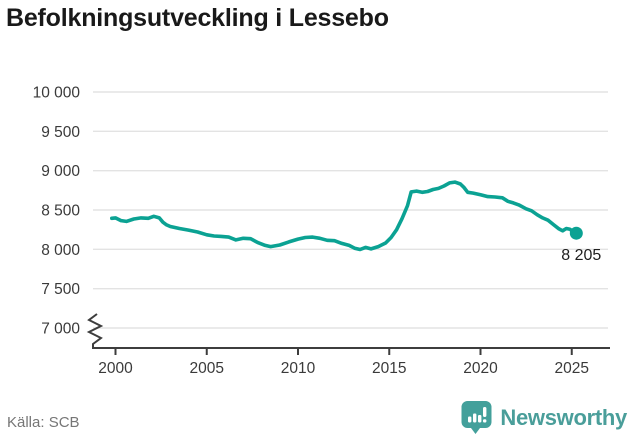  Describe the element at coordinates (581, 255) in the screenshot. I see `last-value-label: 8 205` at that location.